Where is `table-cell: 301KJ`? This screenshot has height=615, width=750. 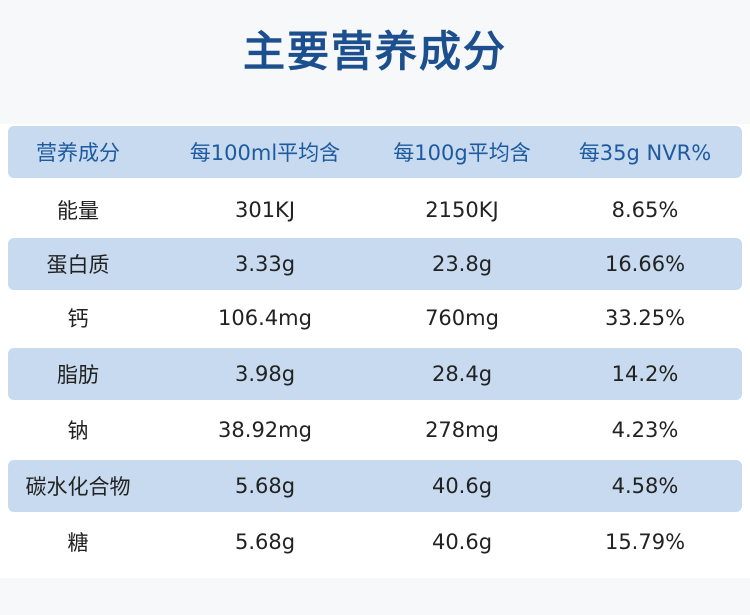
table-cell: 301KJ is located at coordinates (265, 210).